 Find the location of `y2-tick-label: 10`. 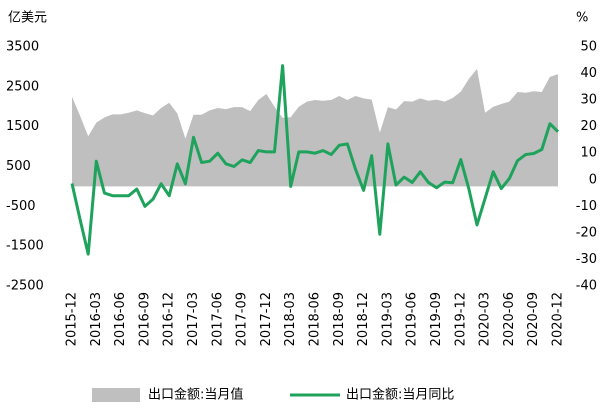

y2-tick-label: 10 is located at coordinates (588, 153).